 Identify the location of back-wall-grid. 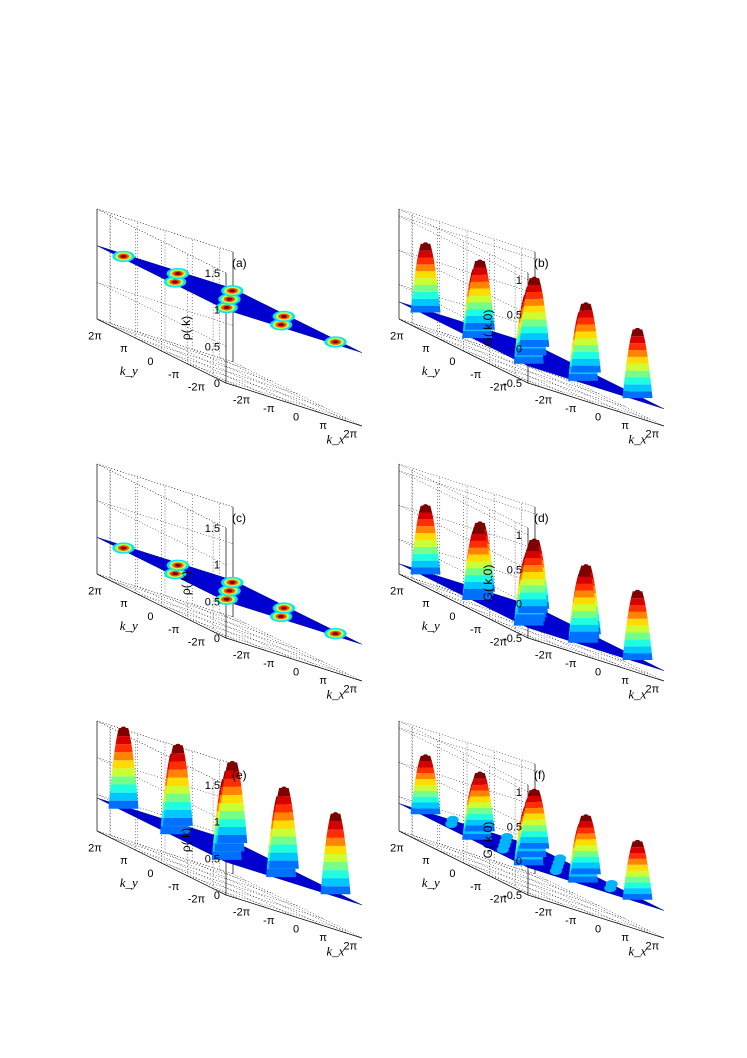
(229, 572).